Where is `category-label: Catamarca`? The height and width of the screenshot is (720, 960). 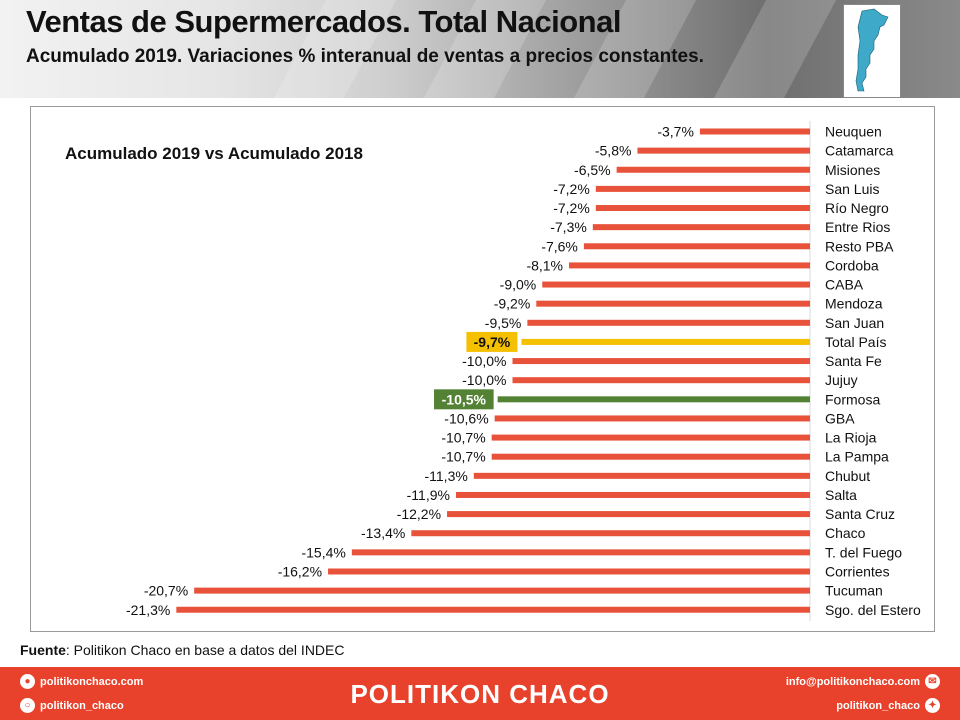
category-label: Catamarca is located at coordinates (859, 151).